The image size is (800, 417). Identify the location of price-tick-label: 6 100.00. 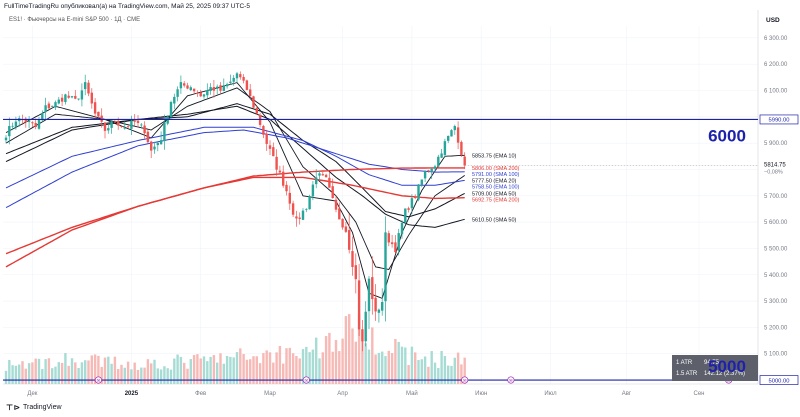
(776, 91).